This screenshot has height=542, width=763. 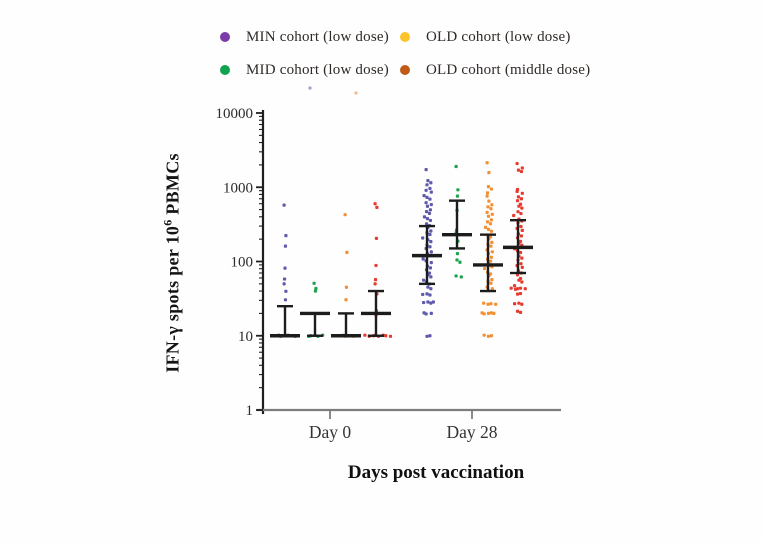 What do you see at coordinates (245, 337) in the screenshot?
I see `y-tick-label: 10` at bounding box center [245, 337].